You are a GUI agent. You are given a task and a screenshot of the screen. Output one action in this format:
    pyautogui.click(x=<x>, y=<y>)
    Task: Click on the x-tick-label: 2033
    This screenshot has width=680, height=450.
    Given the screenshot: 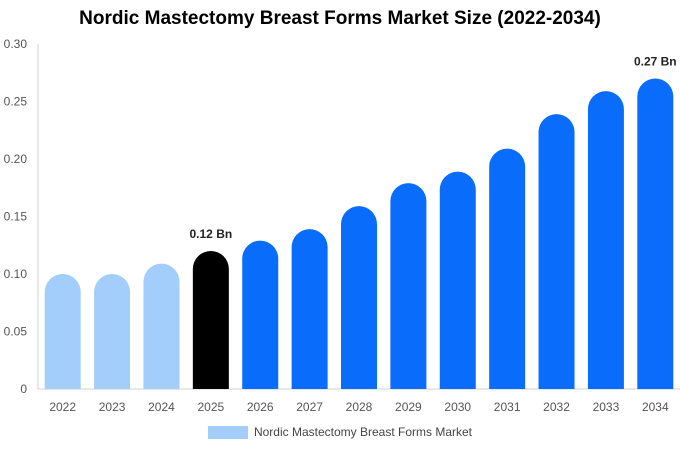 What is the action you would take?
    pyautogui.click(x=606, y=407)
    